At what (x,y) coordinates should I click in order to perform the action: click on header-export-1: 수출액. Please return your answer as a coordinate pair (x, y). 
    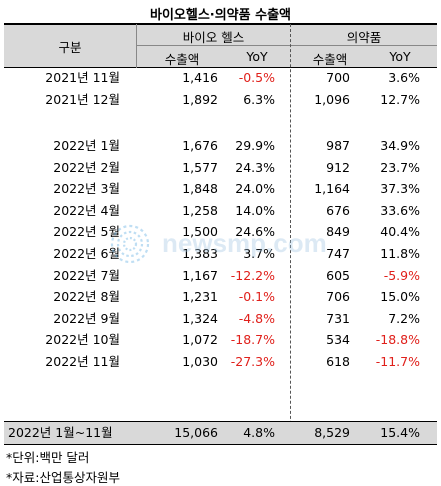
    Looking at the image, I should click on (182, 59).